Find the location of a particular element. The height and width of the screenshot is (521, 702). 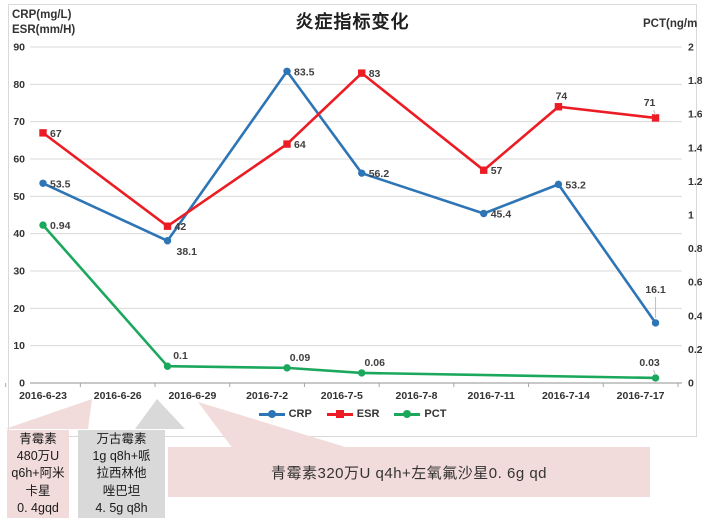

right-axis-tick-label: 0.6 is located at coordinates (695, 283).